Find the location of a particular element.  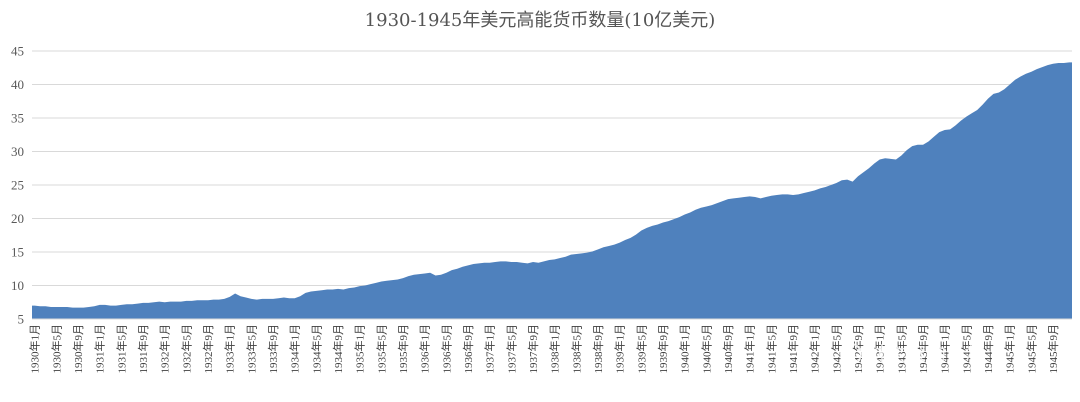

watermark: 财主家的余粮 is located at coordinates (913, 354).